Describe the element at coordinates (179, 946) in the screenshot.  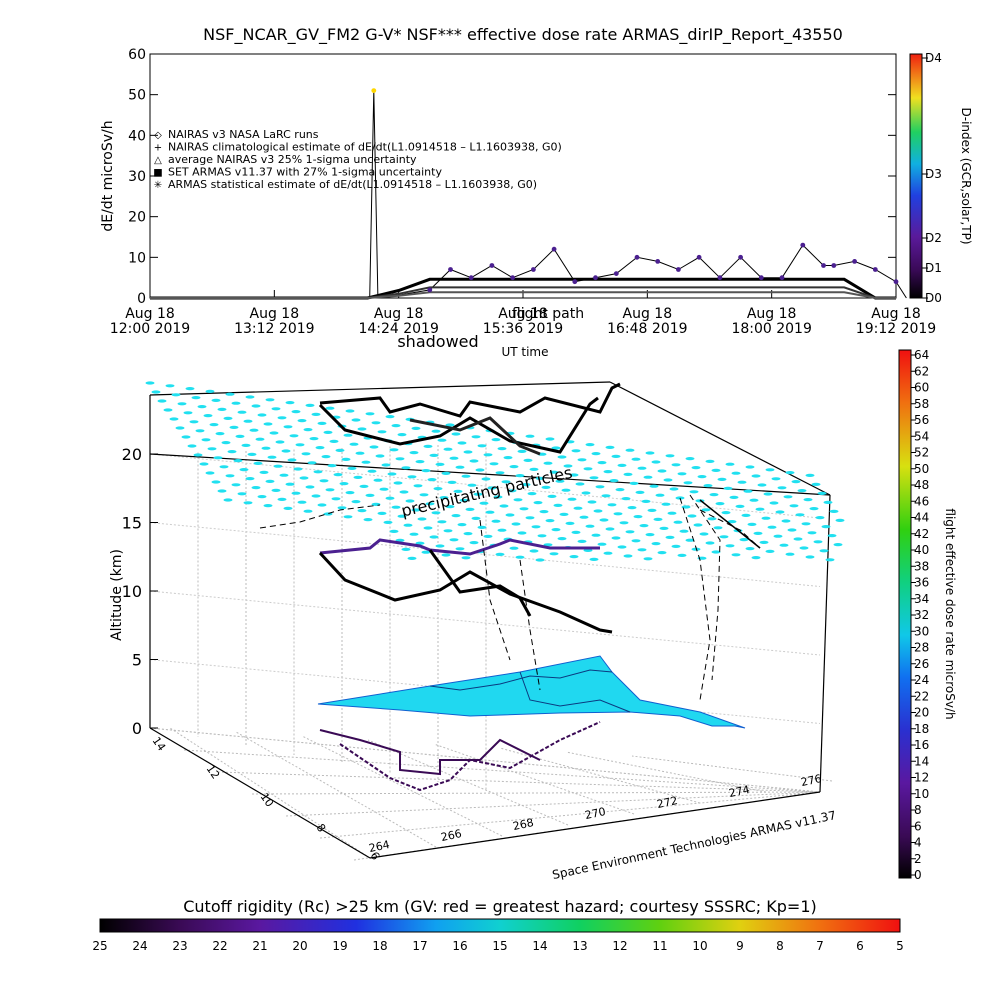
I see `cutoff-tick-label: 23` at that location.